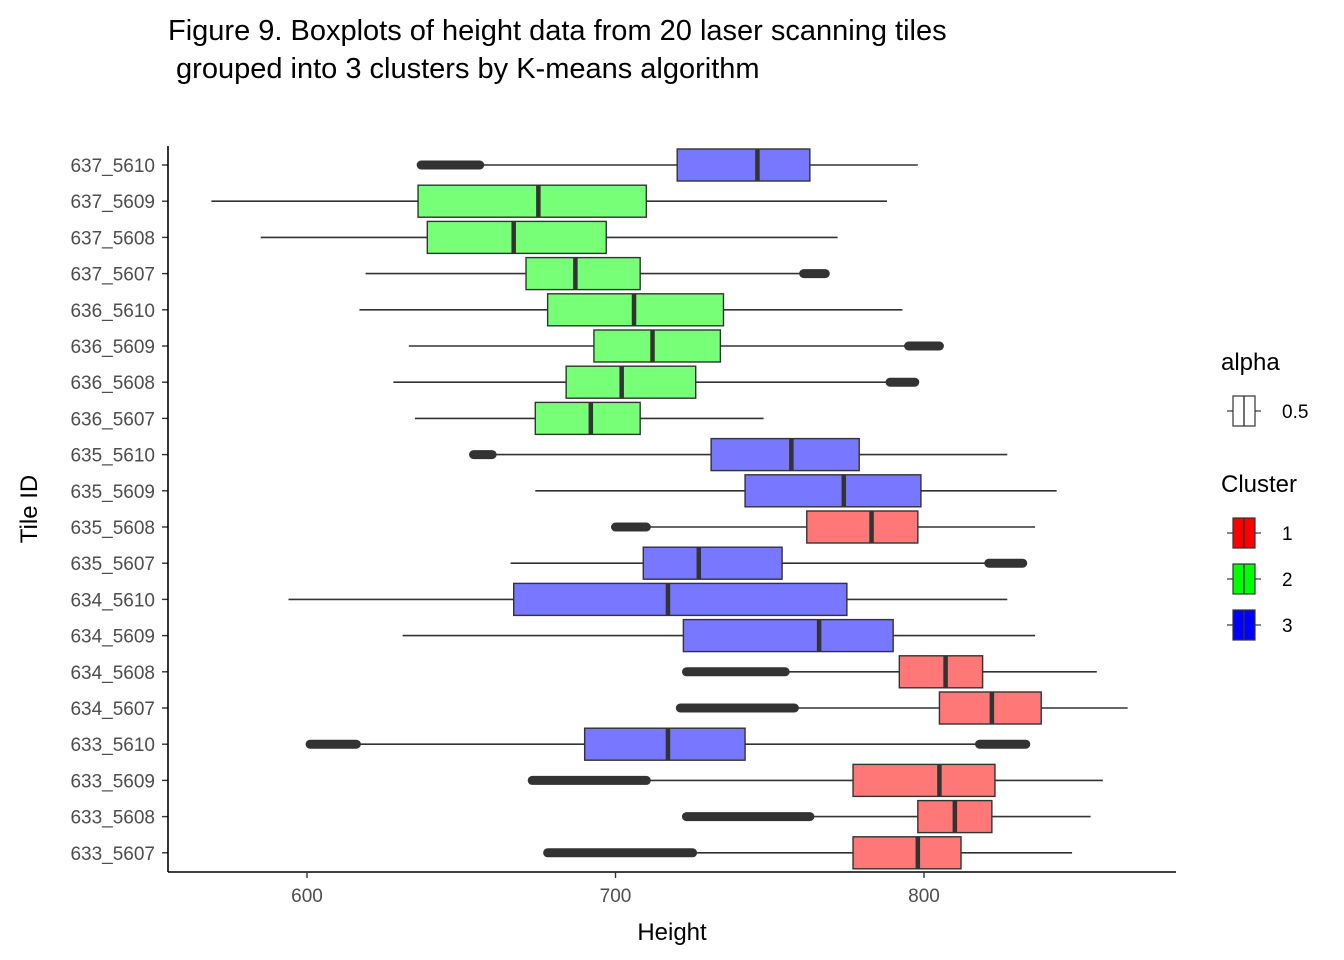  I want to click on y-axis-title: Tile ID, so click(29, 509).